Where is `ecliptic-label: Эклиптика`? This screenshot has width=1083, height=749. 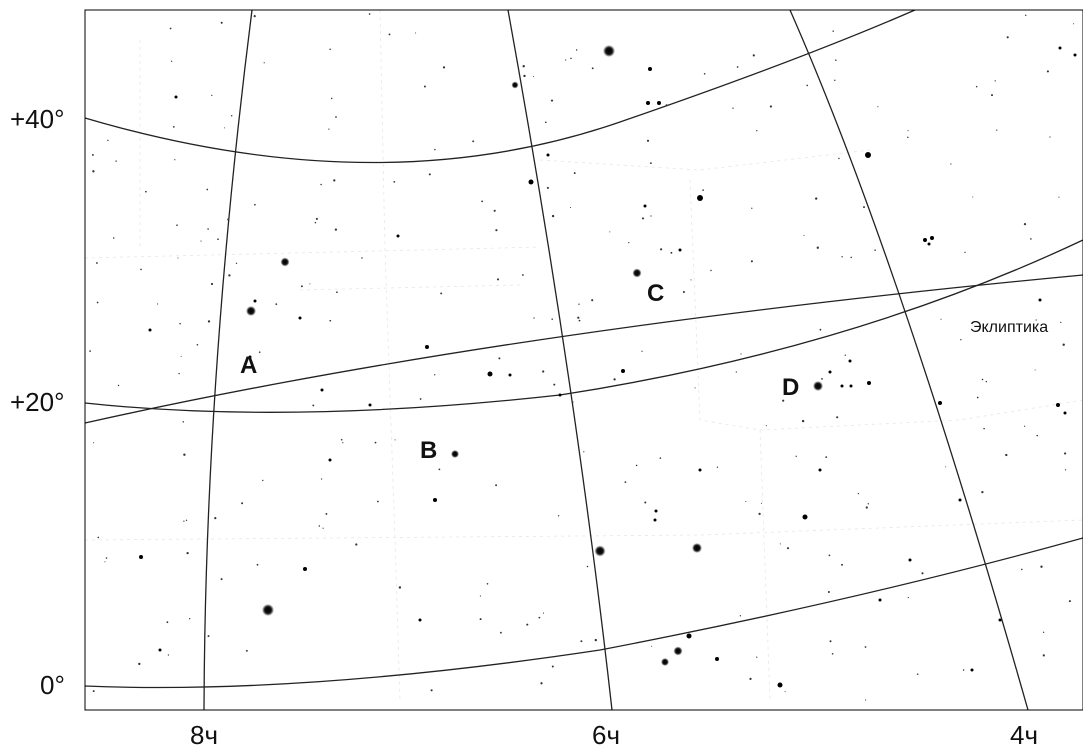 ecliptic-label: Эклиптика is located at coordinates (1009, 327).